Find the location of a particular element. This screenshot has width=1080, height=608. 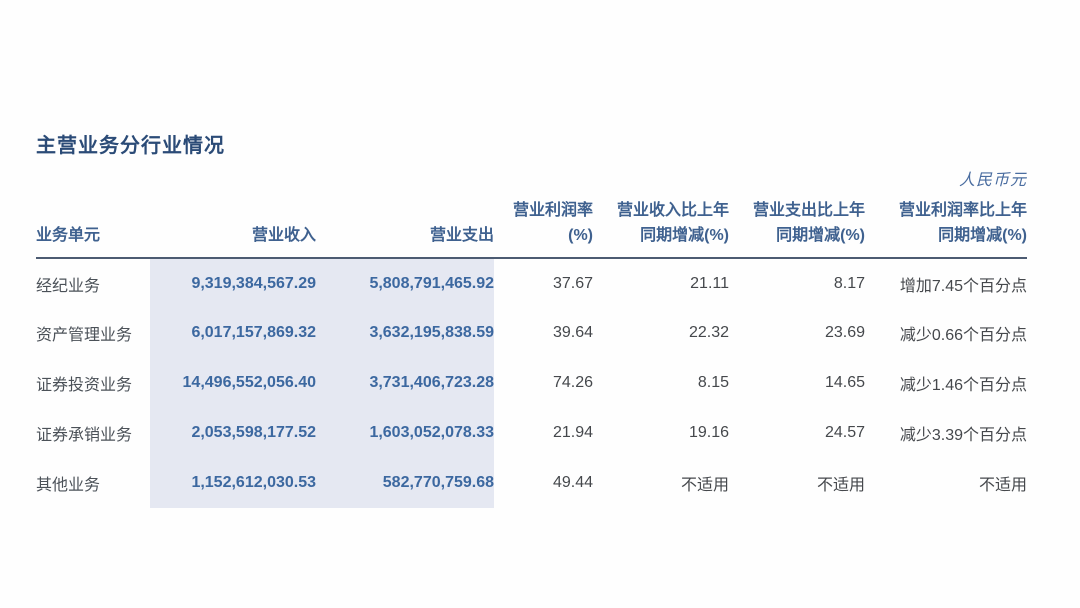

cell-business-unit: 资产管理业务 is located at coordinates (84, 335).